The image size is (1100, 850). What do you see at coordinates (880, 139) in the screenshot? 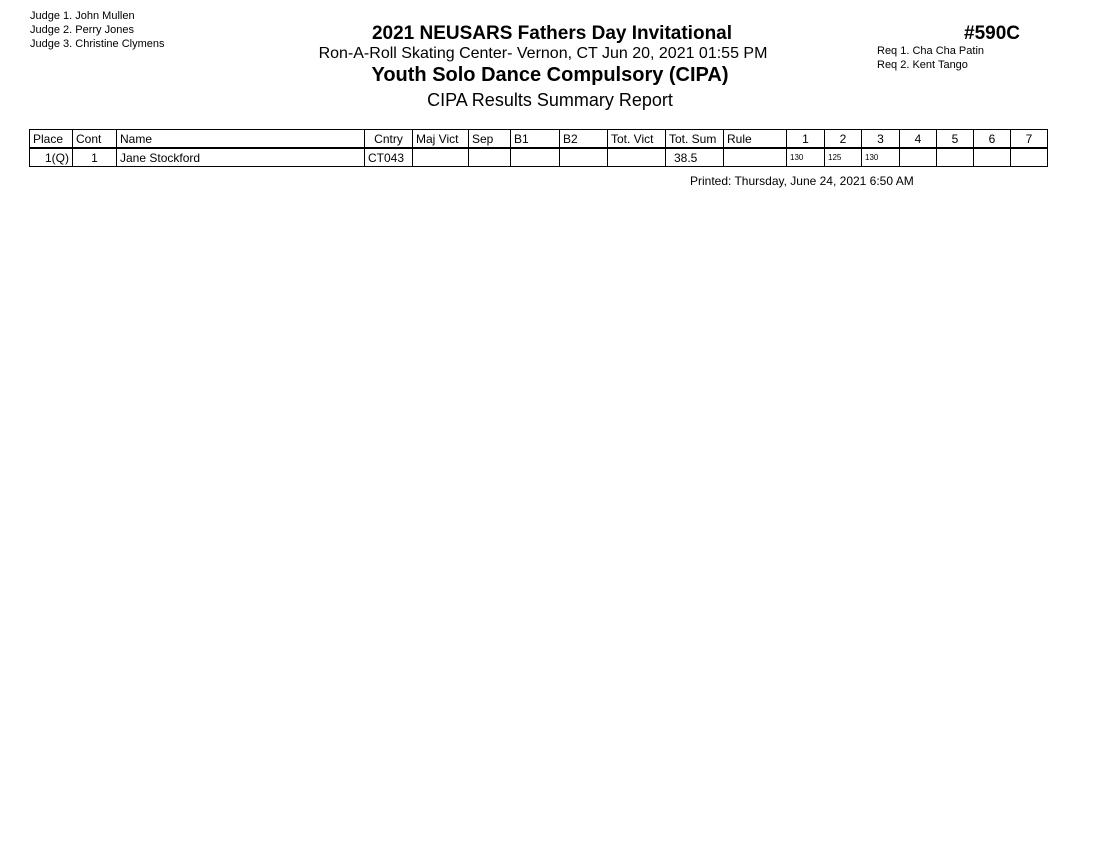
I see `column-header: 3` at bounding box center [880, 139].